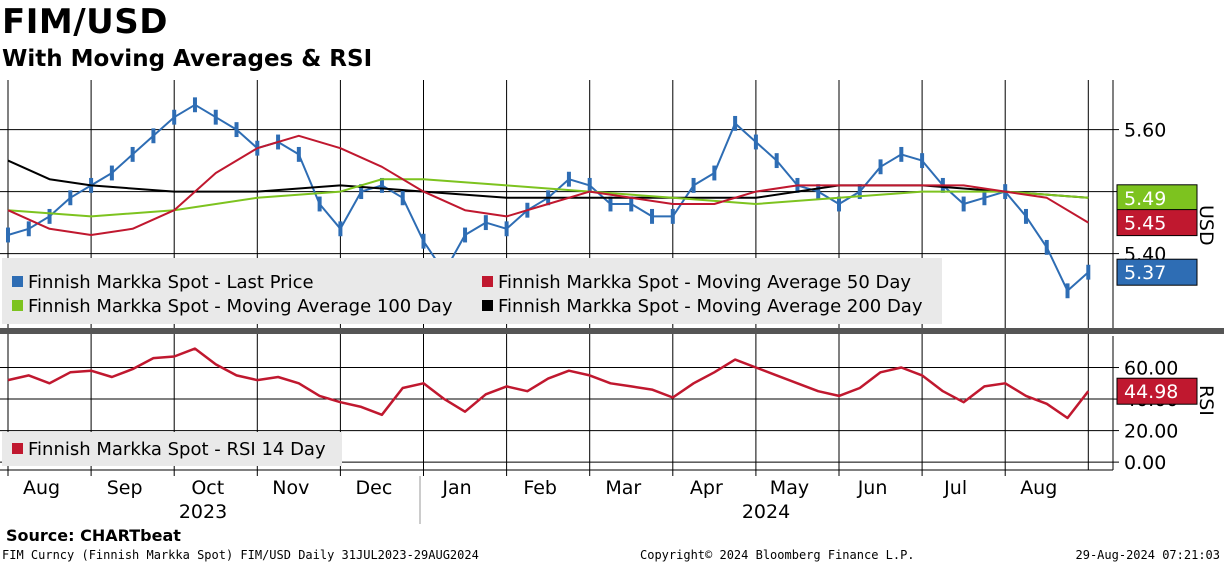 The image size is (1224, 566). I want to click on price-axis-label: USD, so click(1206, 225).